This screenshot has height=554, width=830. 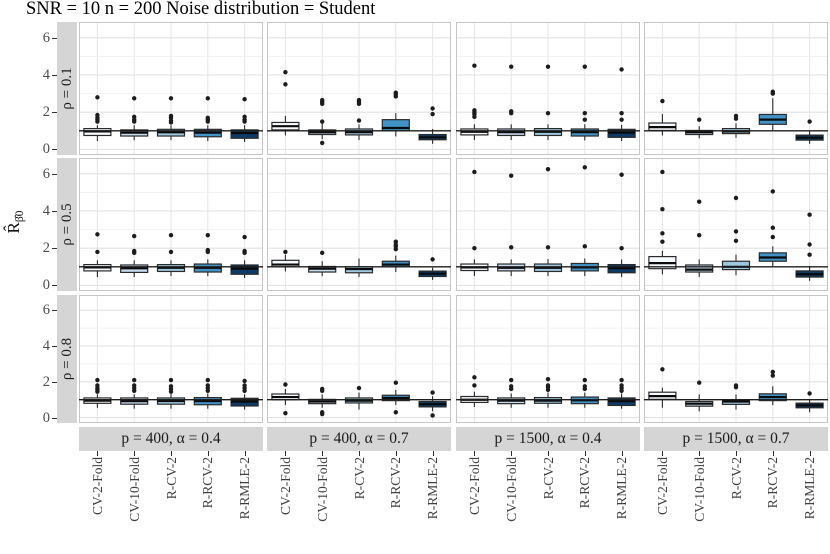 What do you see at coordinates (46, 285) in the screenshot?
I see `y-tick-label: 0` at bounding box center [46, 285].